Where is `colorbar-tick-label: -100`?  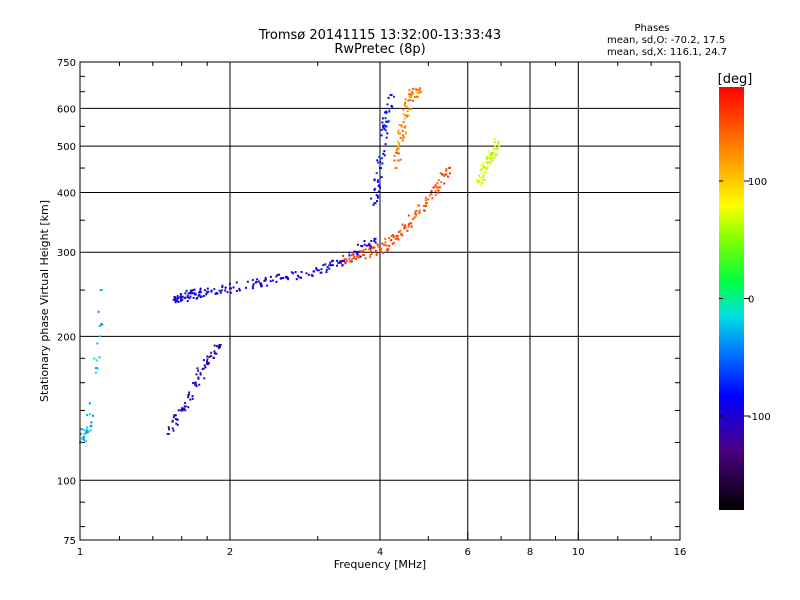
colorbar-tick-label: -100 is located at coordinates (759, 417).